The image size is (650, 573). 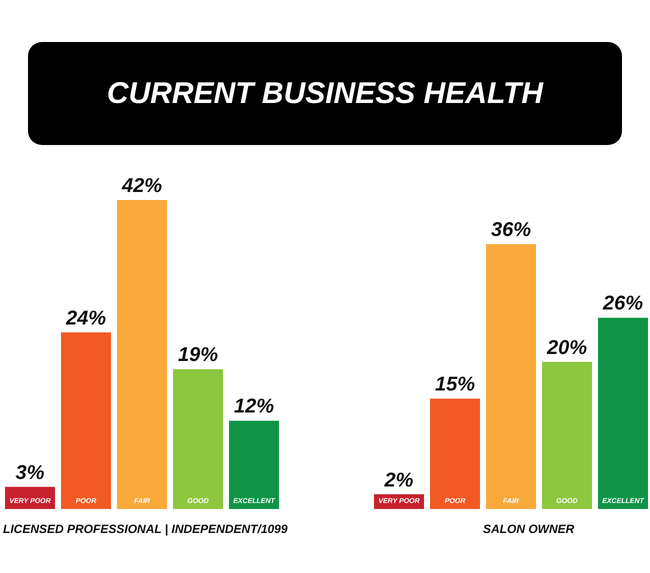 I want to click on data-label: 15%, so click(x=455, y=385).